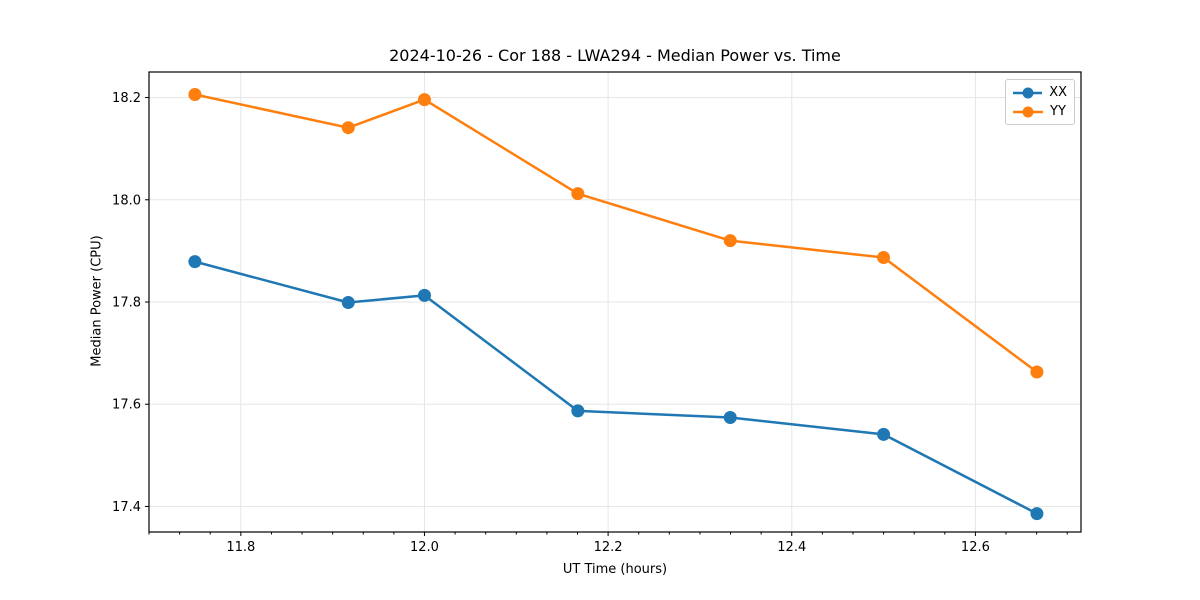  I want to click on legend: XX YY, so click(1040, 102).